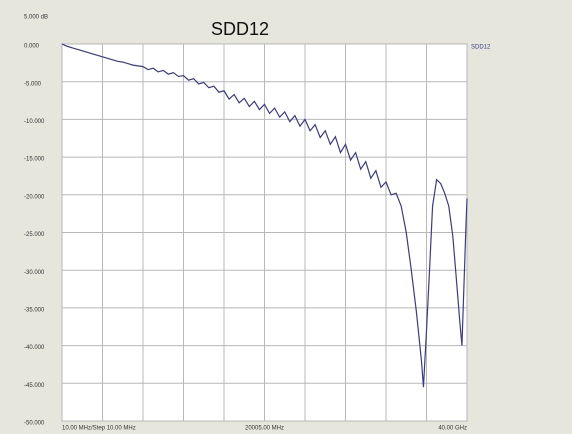 The height and width of the screenshot is (434, 572). What do you see at coordinates (32, 47) in the screenshot?
I see `y-tick-label: 0.000` at bounding box center [32, 47].